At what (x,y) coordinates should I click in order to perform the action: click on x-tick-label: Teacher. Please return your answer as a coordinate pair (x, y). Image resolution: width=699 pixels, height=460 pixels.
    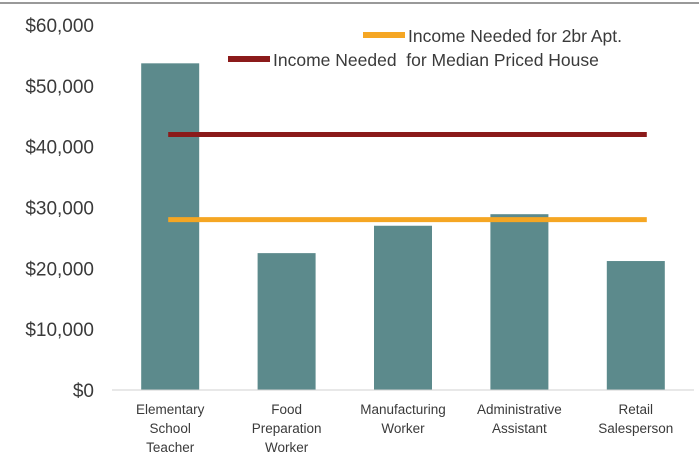
    Looking at the image, I should click on (170, 447).